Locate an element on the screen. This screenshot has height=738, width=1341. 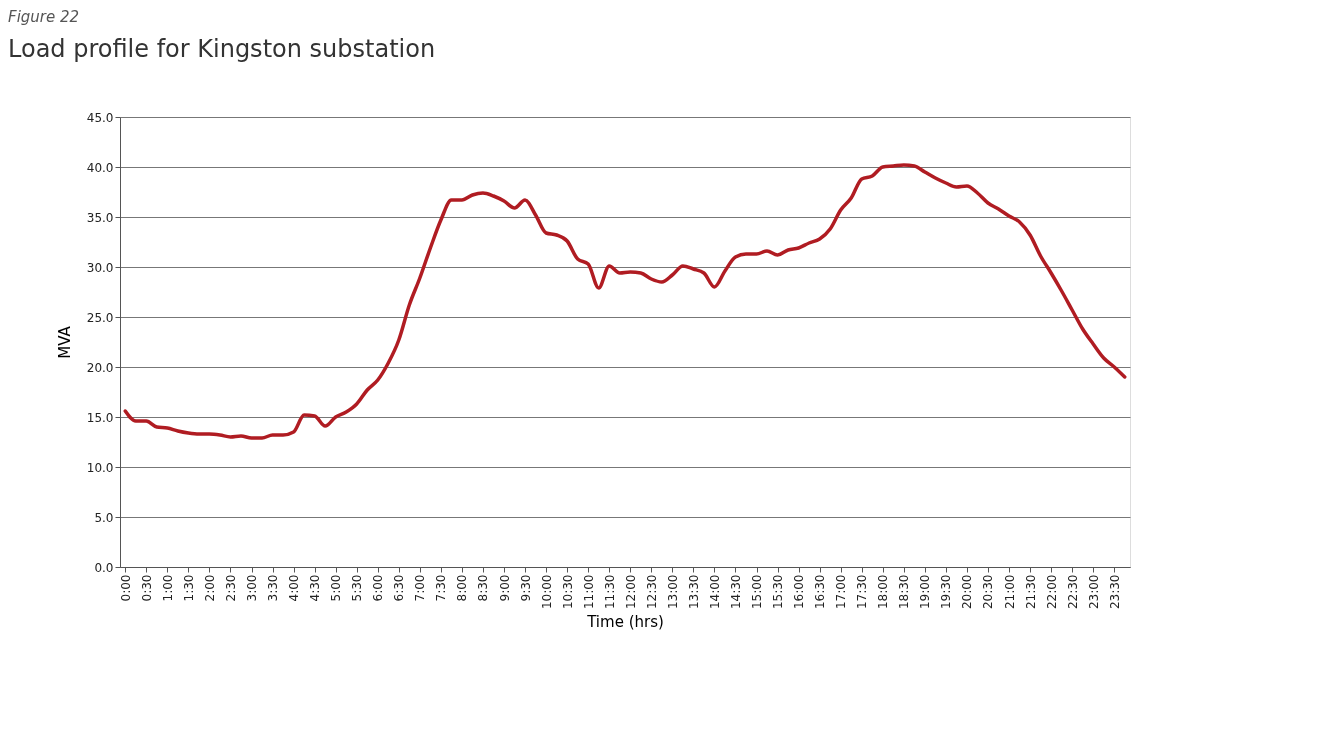
y-axis-title: MVA is located at coordinates (64, 342).